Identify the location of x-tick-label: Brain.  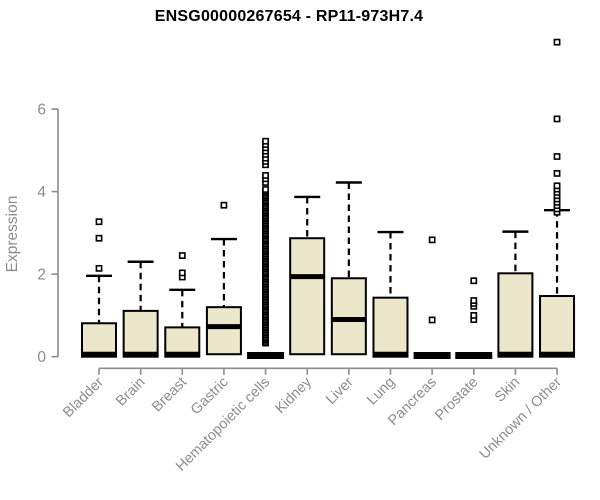
(130, 391).